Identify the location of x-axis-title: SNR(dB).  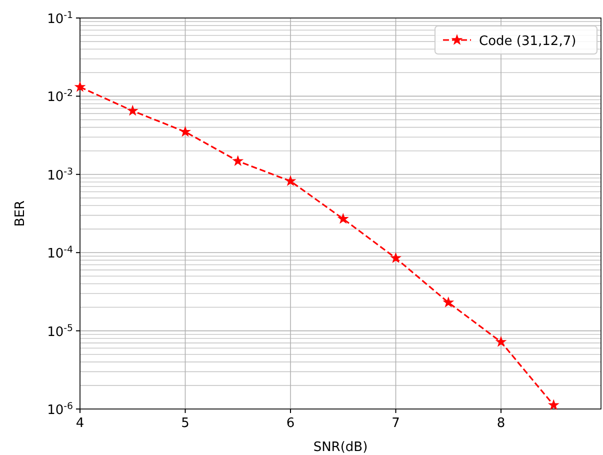
(340, 447).